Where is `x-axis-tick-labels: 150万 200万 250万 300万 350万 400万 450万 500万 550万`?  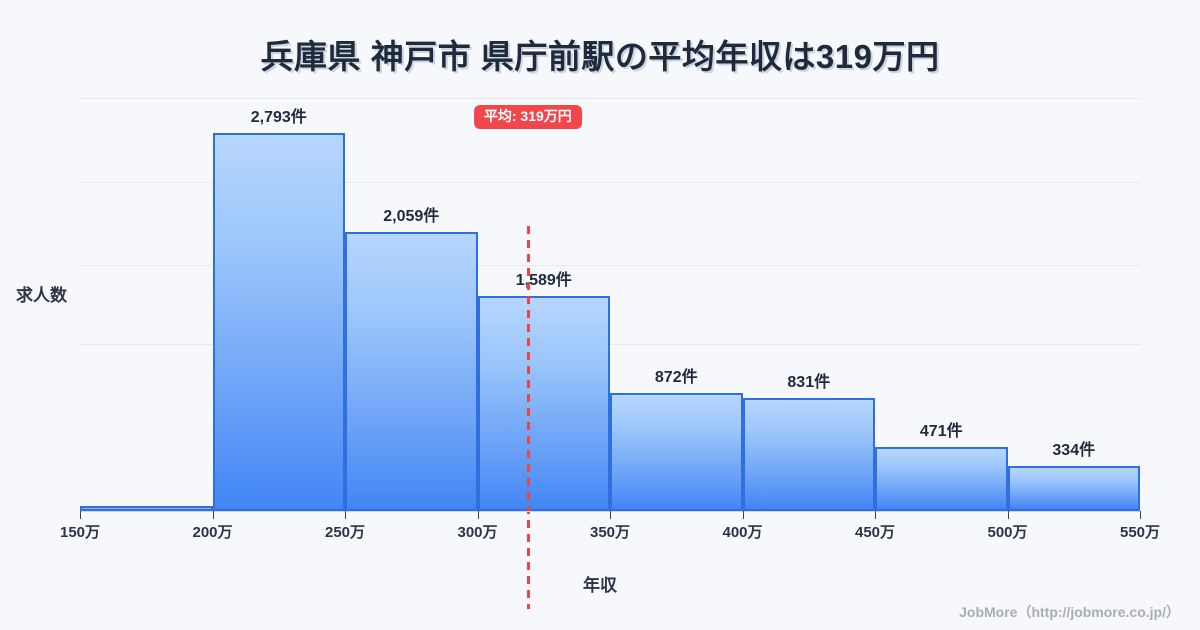 x-axis-tick-labels: 150万 200万 250万 300万 350万 400万 450万 500万 550万 is located at coordinates (600, 533).